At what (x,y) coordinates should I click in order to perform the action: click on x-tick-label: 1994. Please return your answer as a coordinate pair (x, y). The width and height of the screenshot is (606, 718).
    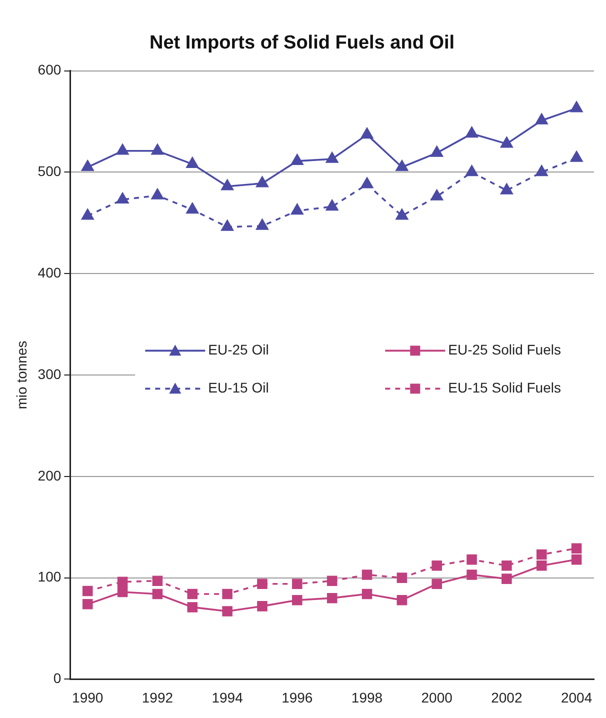
    Looking at the image, I should click on (228, 697).